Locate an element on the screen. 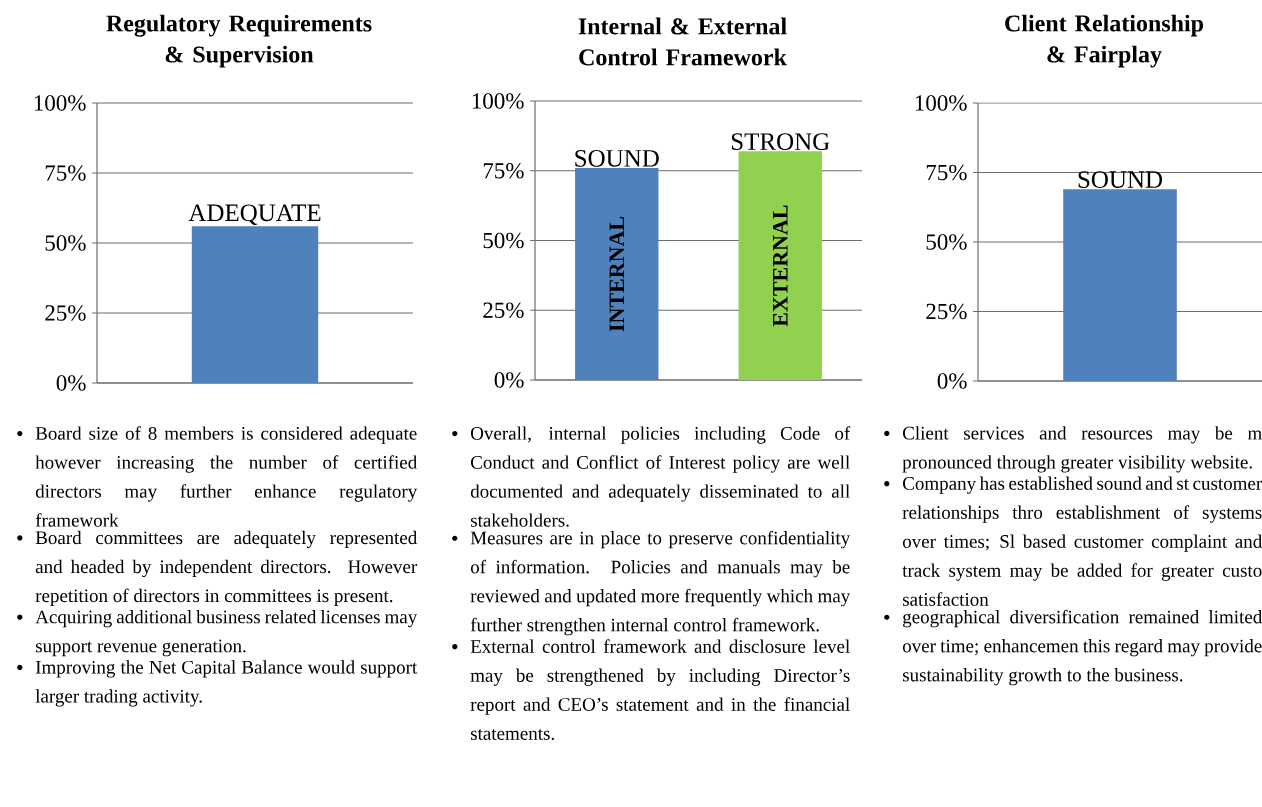 This screenshot has width=1262, height=807. text: Company has established sound and st customer relationships thro establishment of systems over times; Sl based customer complaint and track system may be added for greater custo satisfaction is located at coordinates (1082, 541).